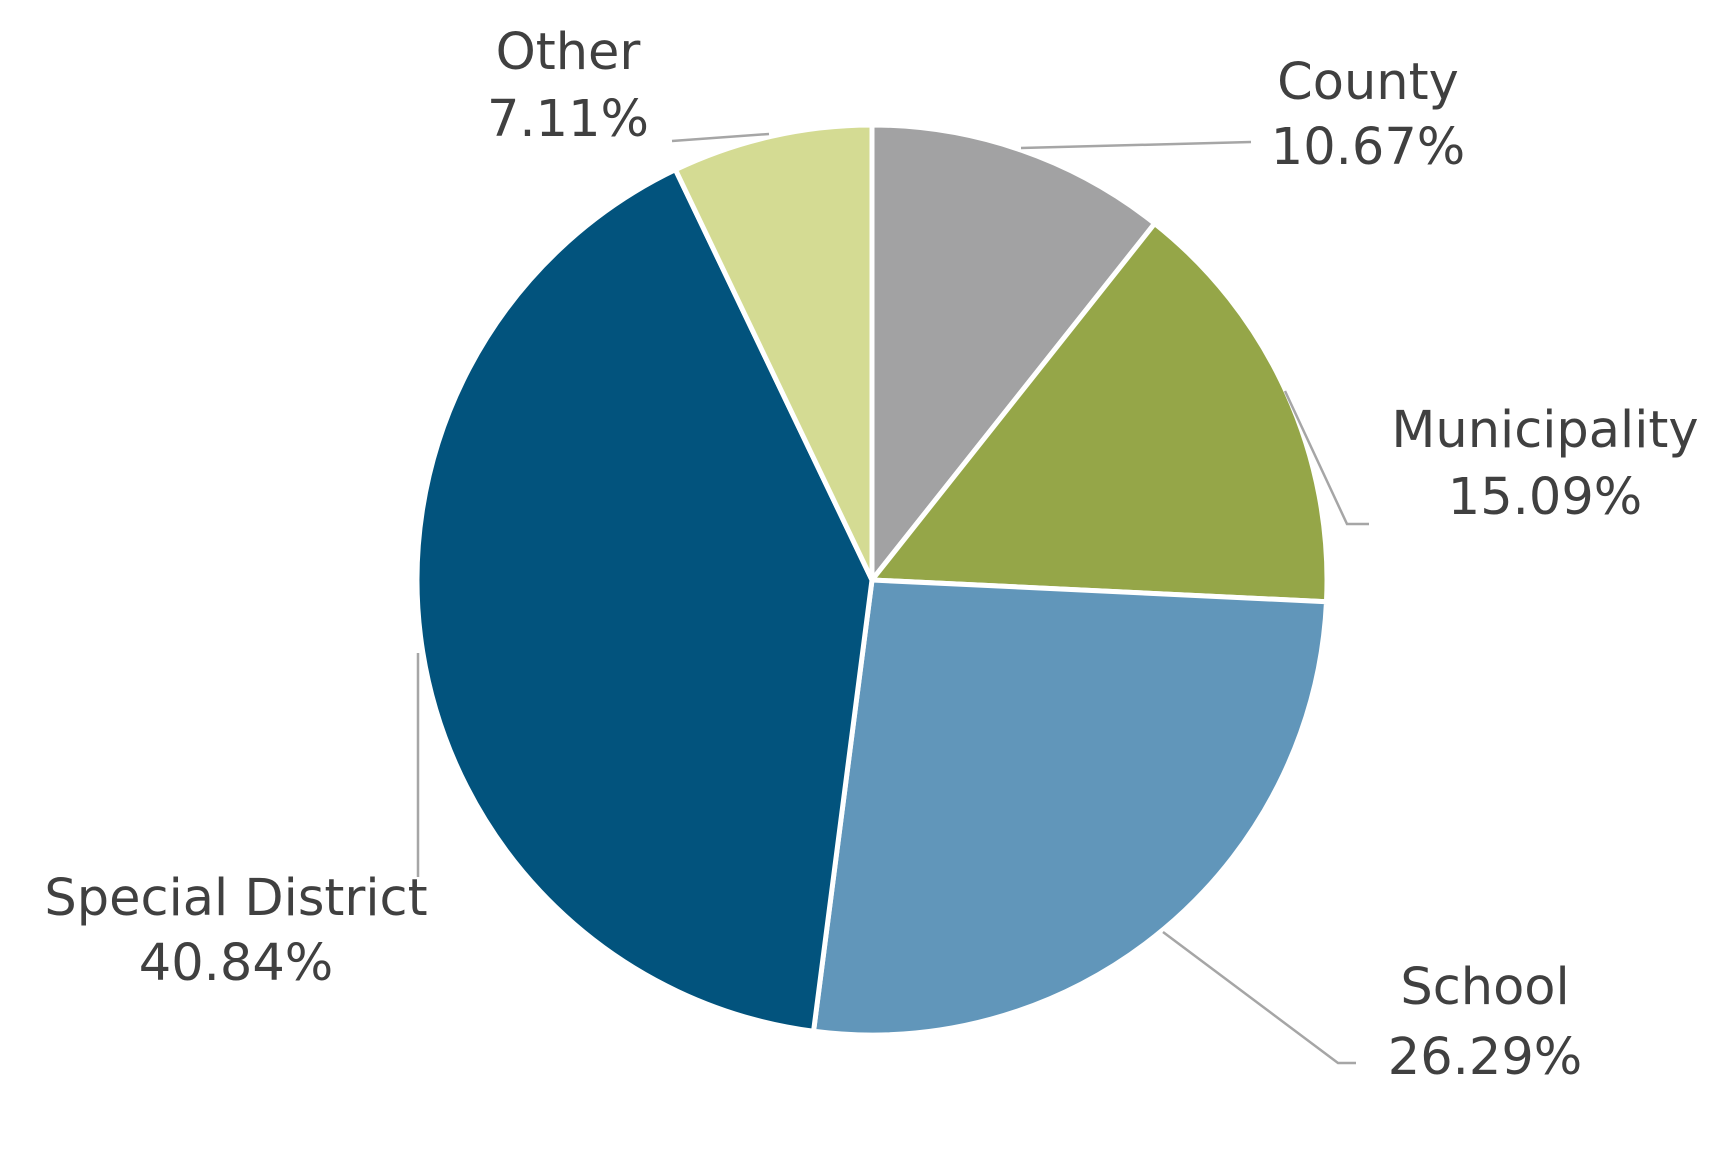 Image resolution: width=1732 pixels, height=1155 pixels. I want to click on slice-label: County, so click(1368, 82).